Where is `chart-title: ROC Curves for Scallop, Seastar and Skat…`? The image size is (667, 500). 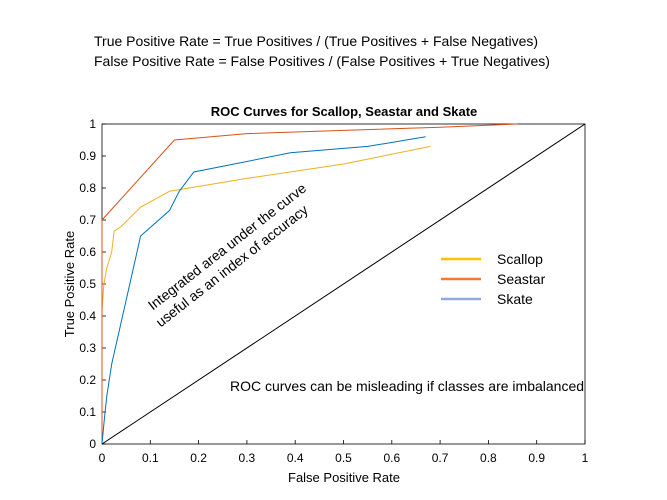 chart-title: ROC Curves for Scallop, Seastar and Skat… is located at coordinates (344, 111).